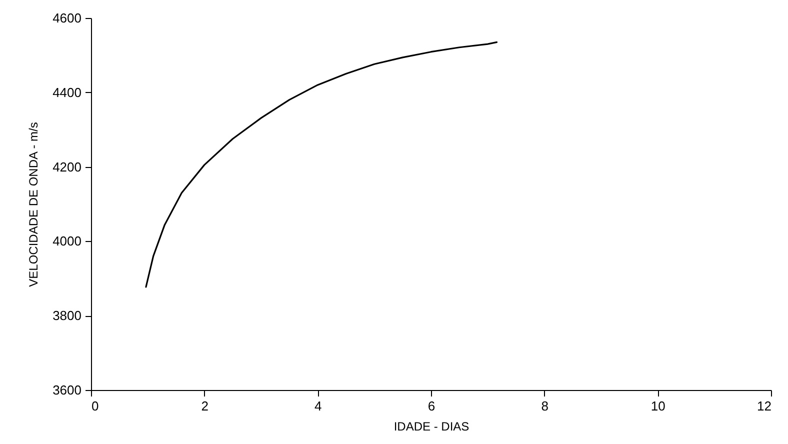 The image size is (788, 444). What do you see at coordinates (67, 390) in the screenshot?
I see `y-tick-label: 3600` at bounding box center [67, 390].